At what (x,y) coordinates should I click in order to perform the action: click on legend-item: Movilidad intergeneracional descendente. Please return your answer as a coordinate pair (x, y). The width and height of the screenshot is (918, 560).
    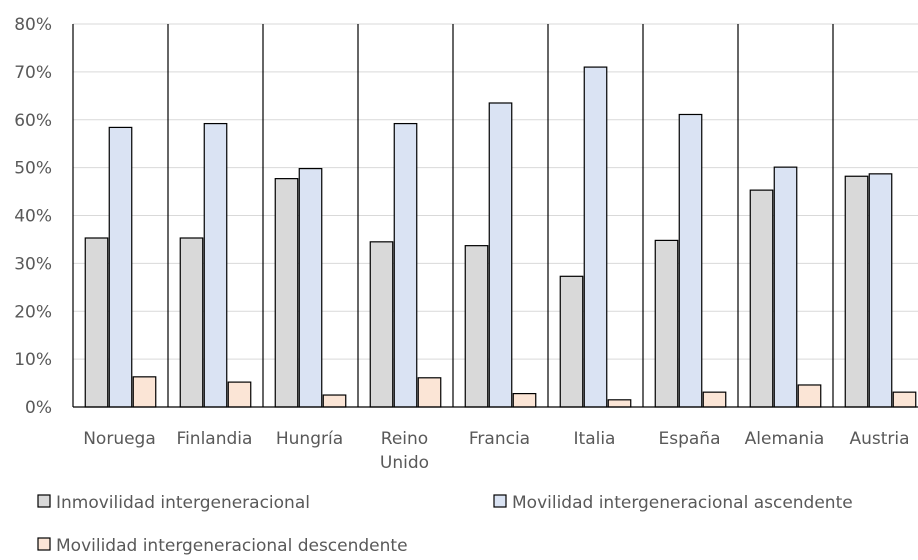
    Looking at the image, I should click on (222, 546).